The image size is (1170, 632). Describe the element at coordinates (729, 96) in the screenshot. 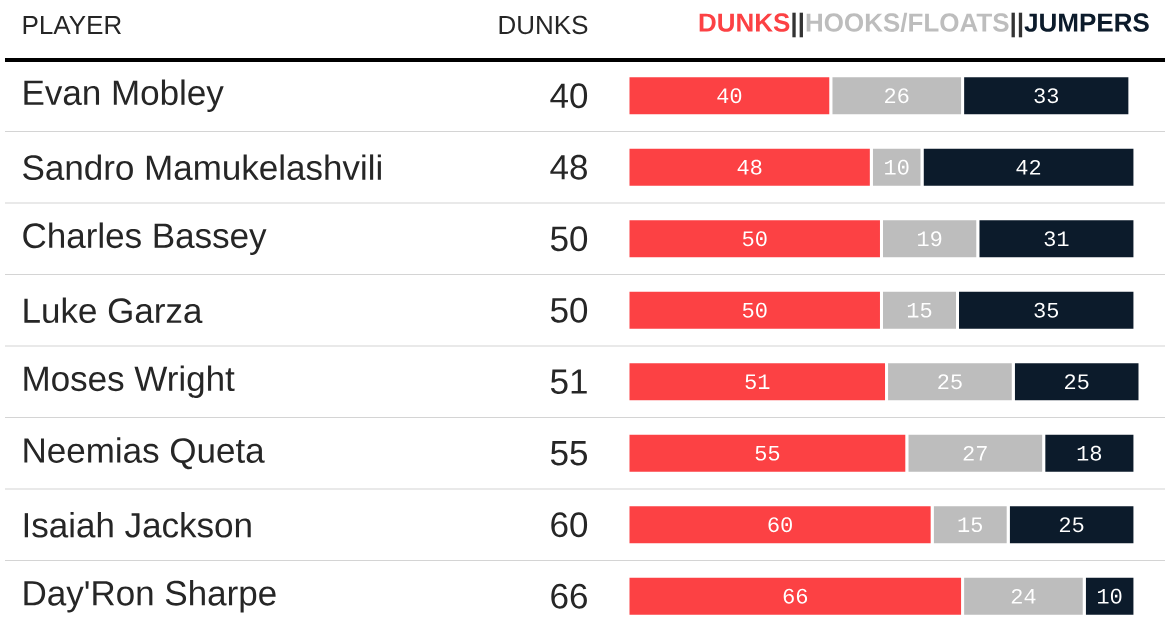

I see `annotation: 40` at that location.